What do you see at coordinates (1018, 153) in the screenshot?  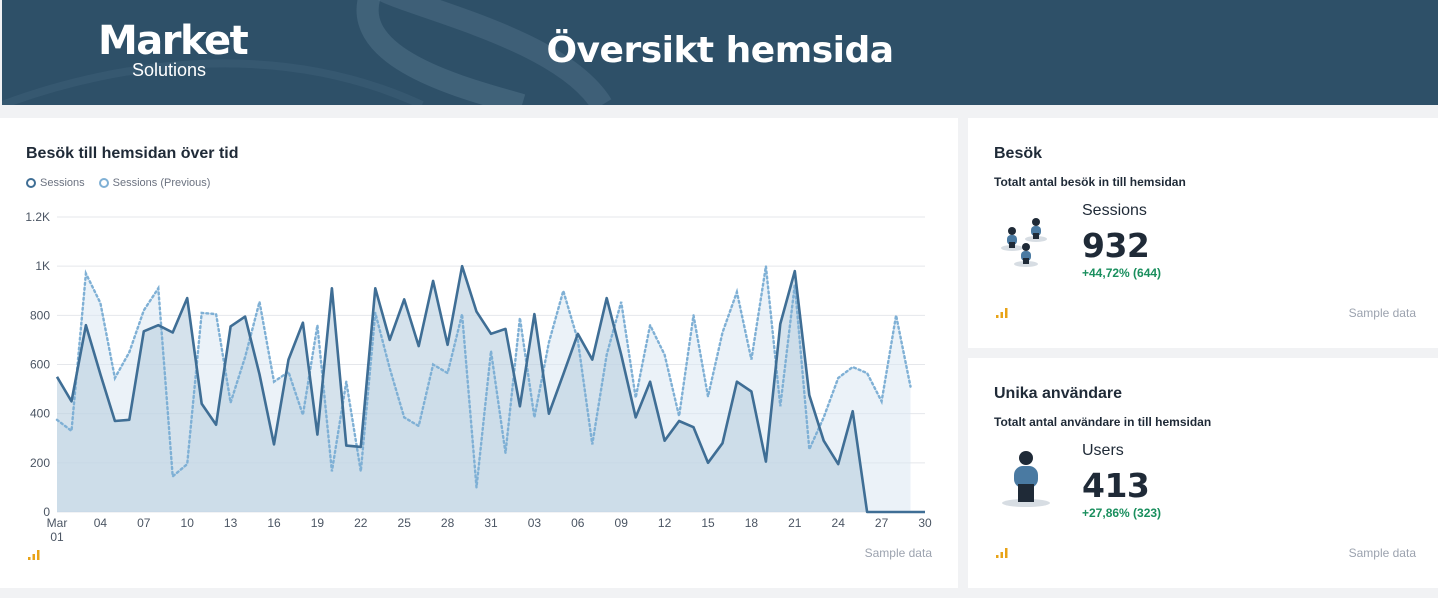 I see `kpi-title: Besök` at bounding box center [1018, 153].